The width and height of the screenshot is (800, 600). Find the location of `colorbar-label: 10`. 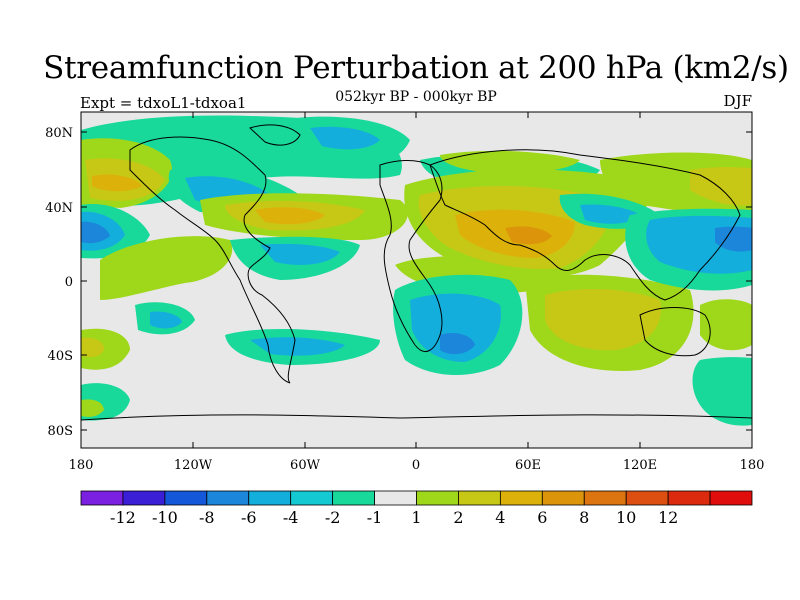

colorbar-label: 10 is located at coordinates (626, 517).